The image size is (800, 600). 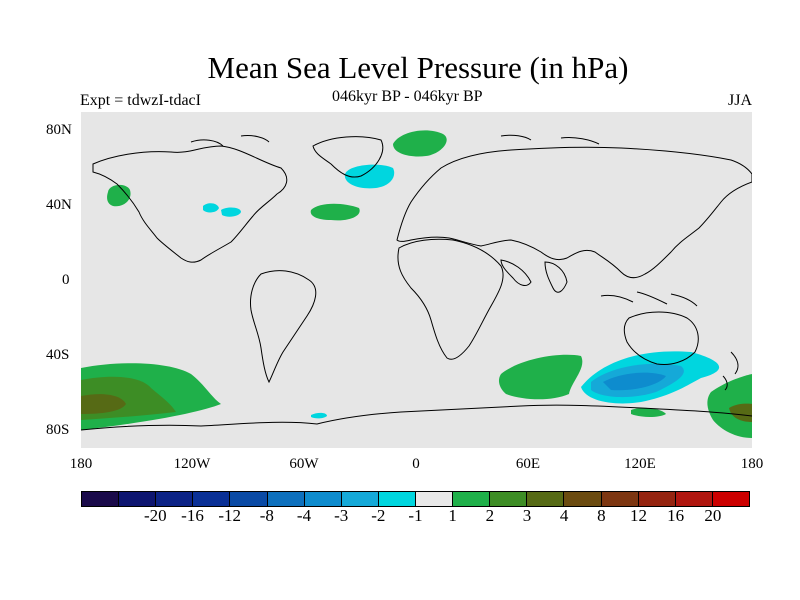 What do you see at coordinates (640, 464) in the screenshot?
I see `x-tick-label: 120E` at bounding box center [640, 464].